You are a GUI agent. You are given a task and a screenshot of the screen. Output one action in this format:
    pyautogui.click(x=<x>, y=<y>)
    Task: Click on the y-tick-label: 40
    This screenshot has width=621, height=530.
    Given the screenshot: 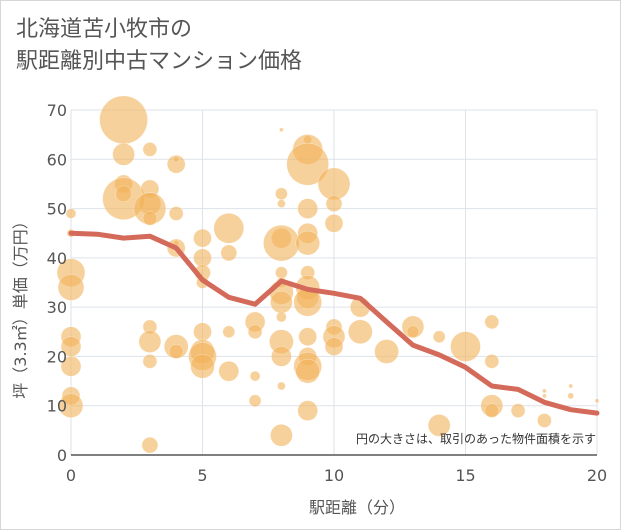 What is the action you would take?
    pyautogui.click(x=57, y=258)
    